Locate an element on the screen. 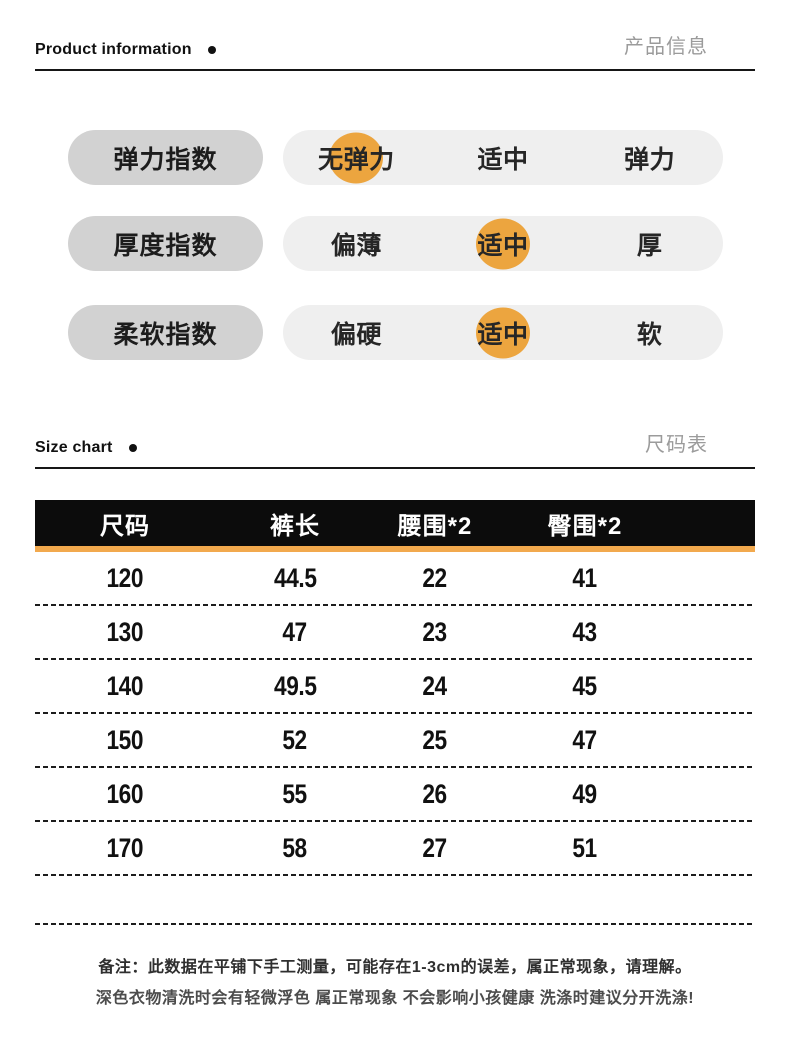  indicator-option-label: 偏硬 is located at coordinates (356, 334).